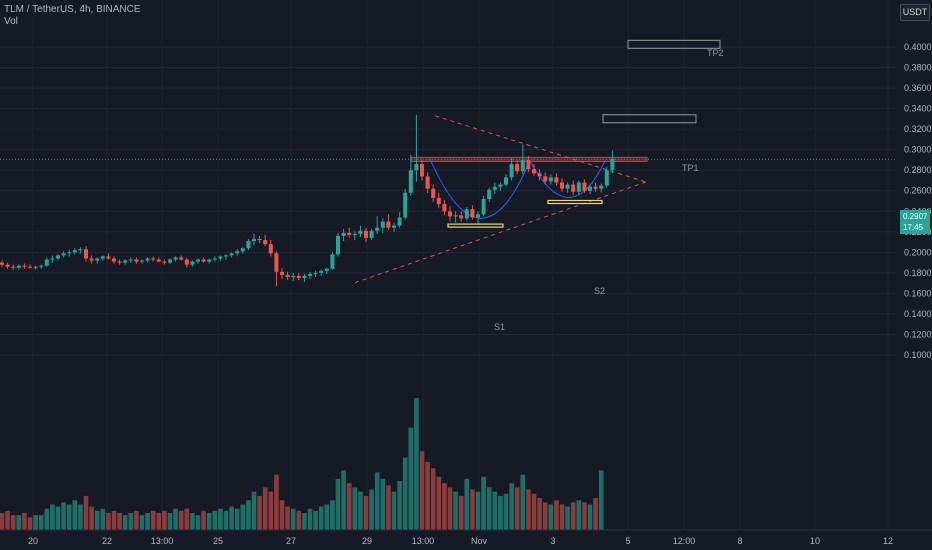  Describe the element at coordinates (552, 541) in the screenshot. I see `time-tick-label: 3` at that location.